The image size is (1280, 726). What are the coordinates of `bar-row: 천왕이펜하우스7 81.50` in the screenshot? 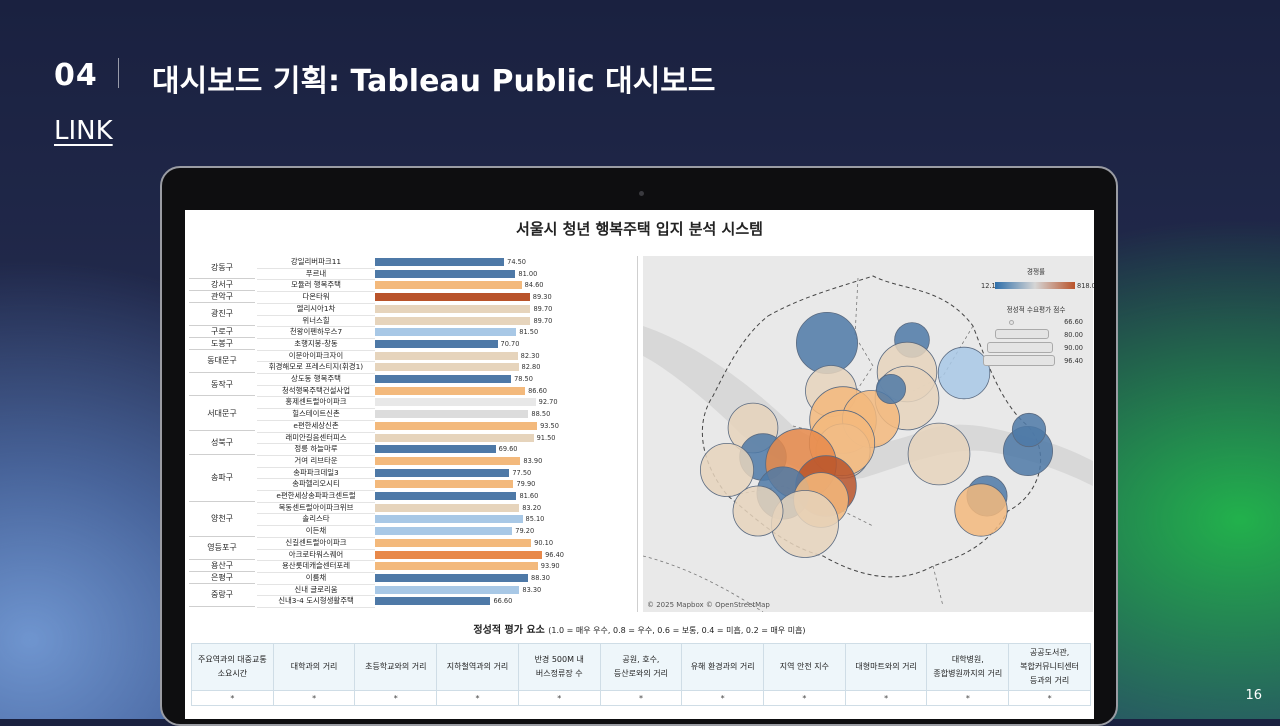 It's located at (414, 332).